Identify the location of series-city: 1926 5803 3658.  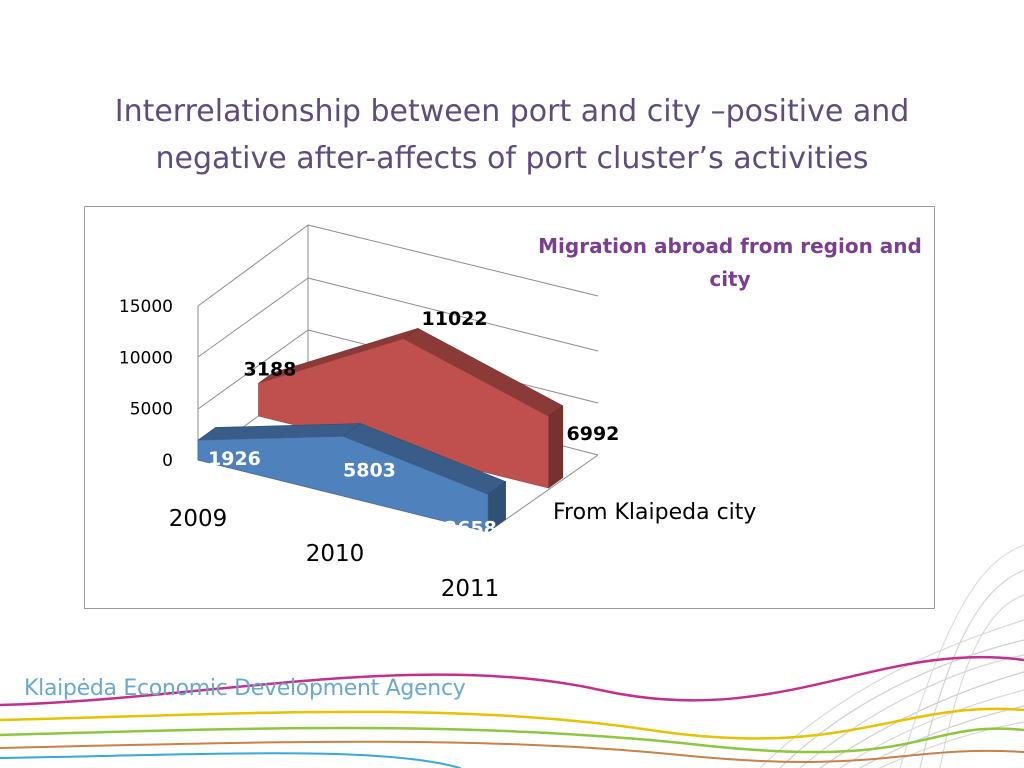
(352, 481).